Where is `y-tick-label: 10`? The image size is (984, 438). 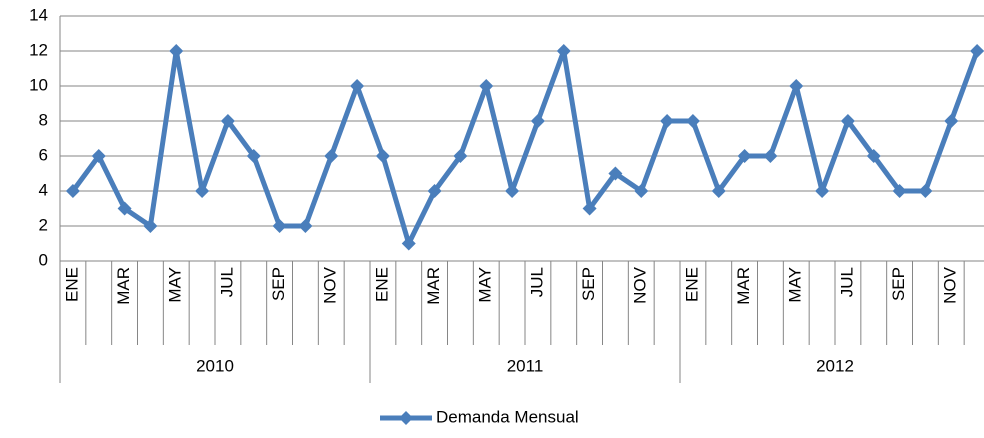
y-tick-label: 10 is located at coordinates (38, 84).